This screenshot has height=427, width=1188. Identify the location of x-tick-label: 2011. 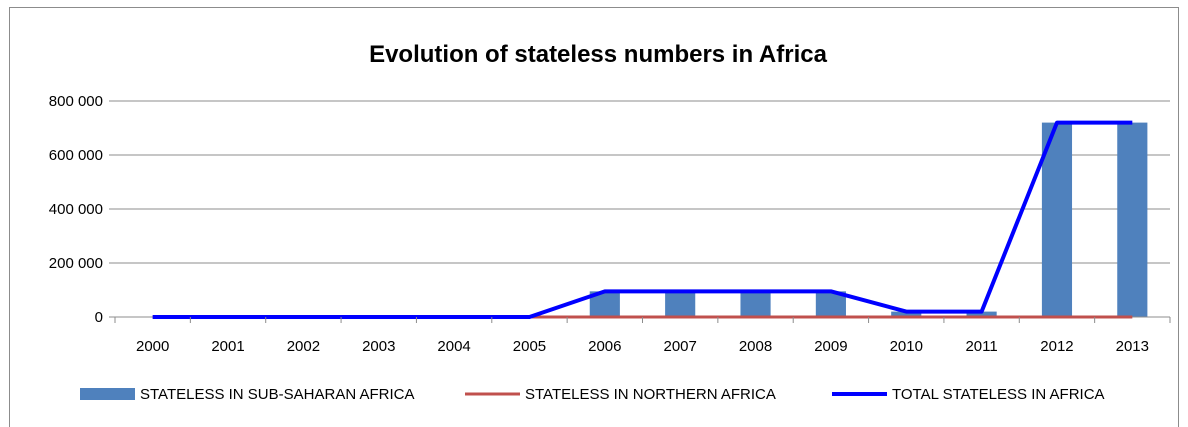
(981, 346).